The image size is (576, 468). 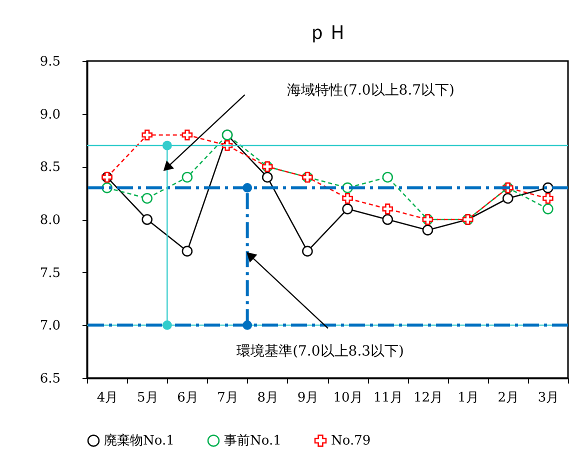 What do you see at coordinates (107, 398) in the screenshot?
I see `x-tick-label: 4月` at bounding box center [107, 398].